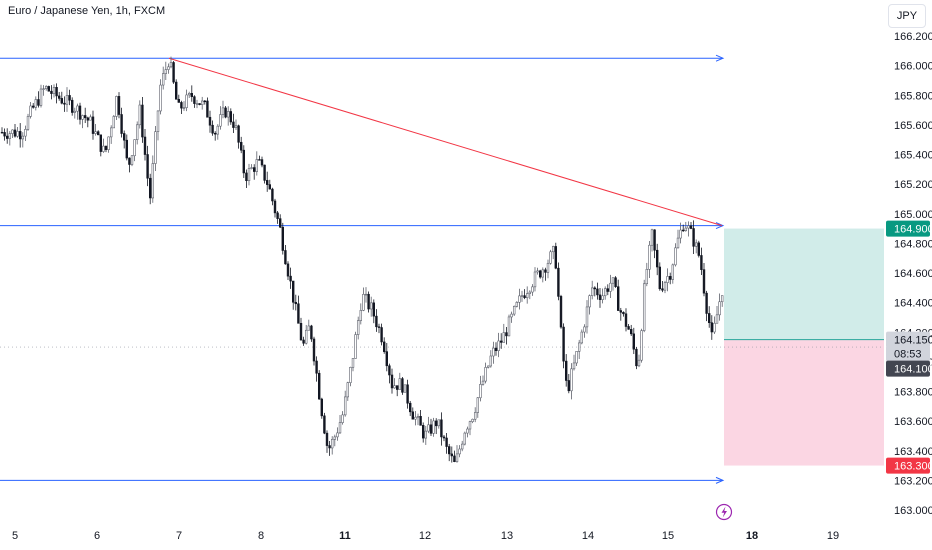 This screenshot has height=550, width=932. What do you see at coordinates (913, 393) in the screenshot?
I see `price-tick-label: 163.800` at bounding box center [913, 393].